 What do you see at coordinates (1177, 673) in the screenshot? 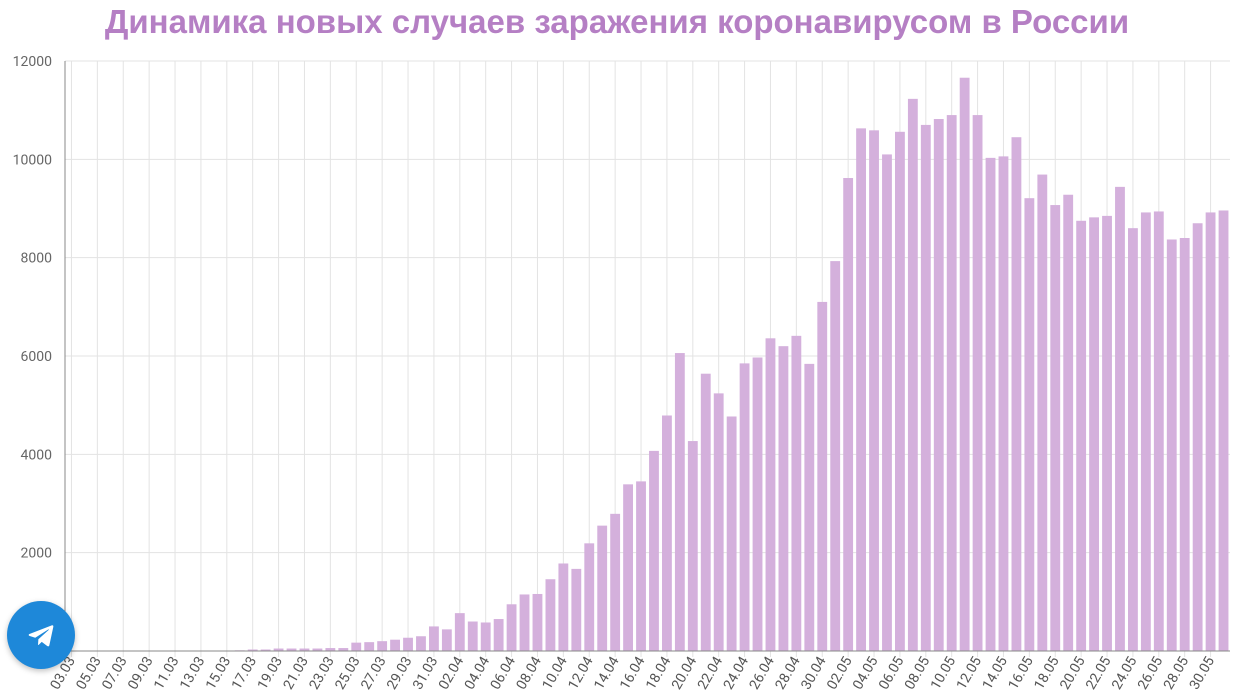
I see `x-tick-label: 28.05` at bounding box center [1177, 673].